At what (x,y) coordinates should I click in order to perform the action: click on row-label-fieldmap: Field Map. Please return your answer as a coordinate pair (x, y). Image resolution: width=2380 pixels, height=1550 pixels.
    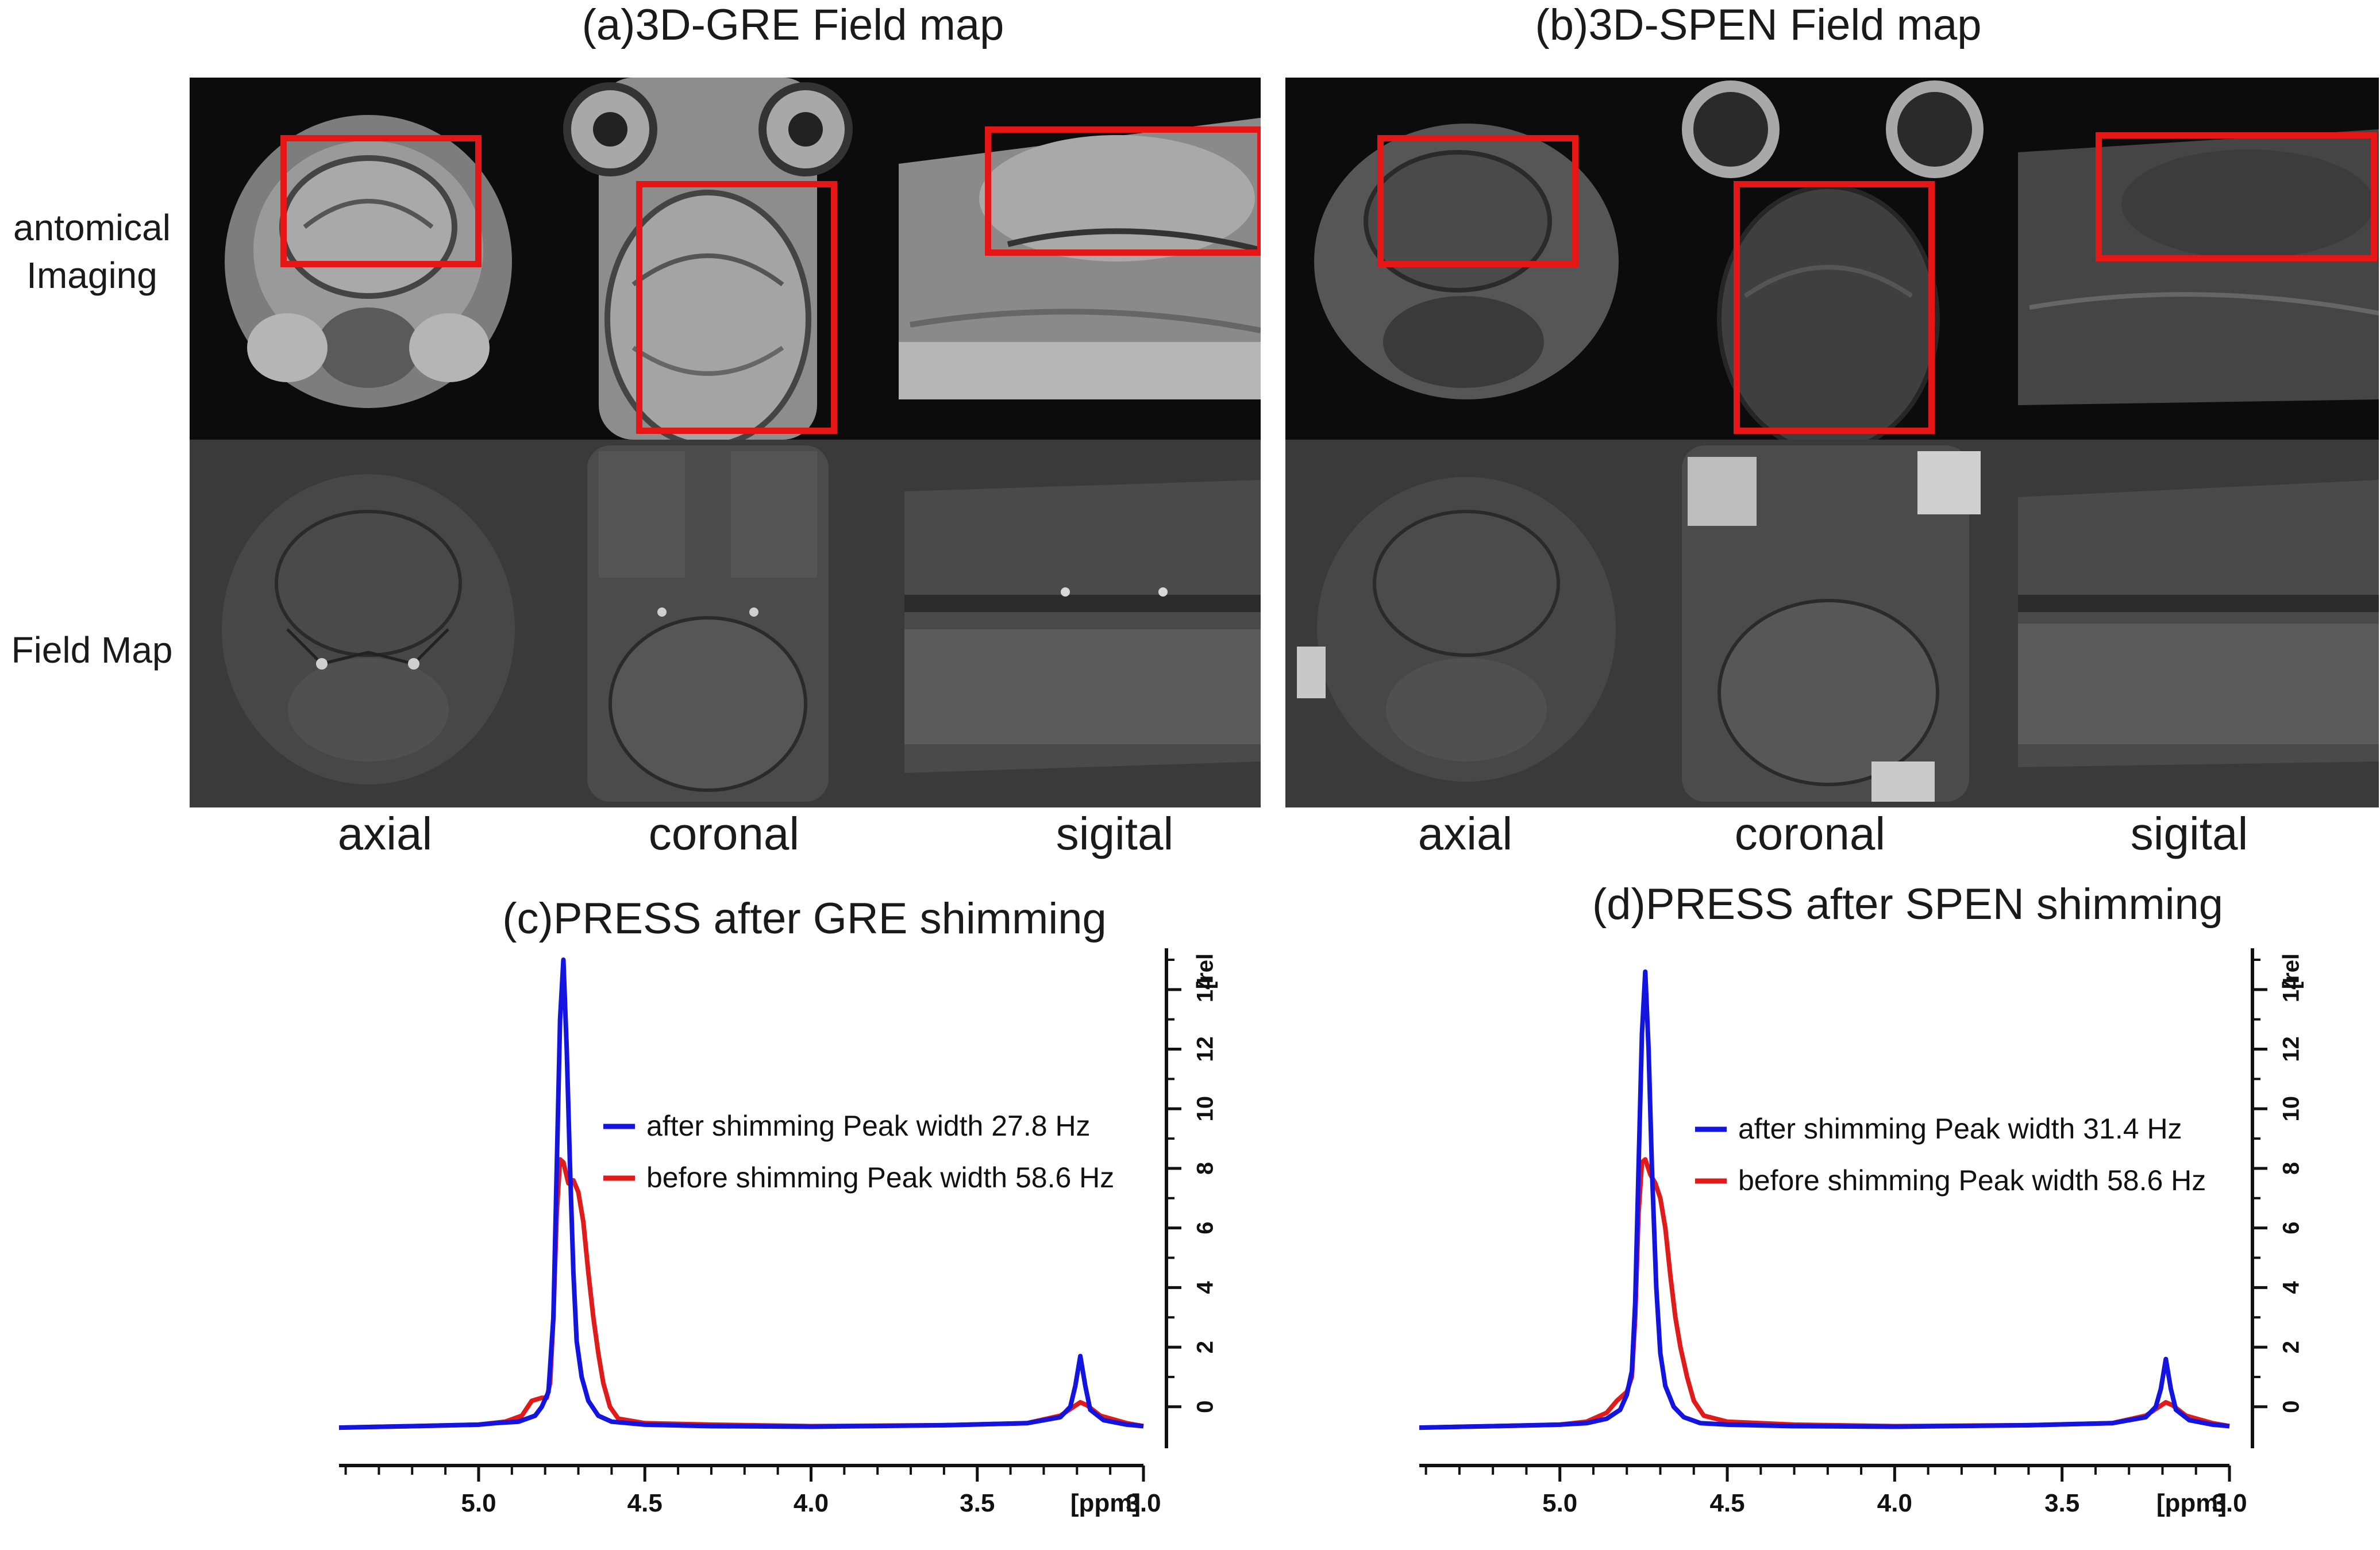
    Looking at the image, I should click on (92, 650).